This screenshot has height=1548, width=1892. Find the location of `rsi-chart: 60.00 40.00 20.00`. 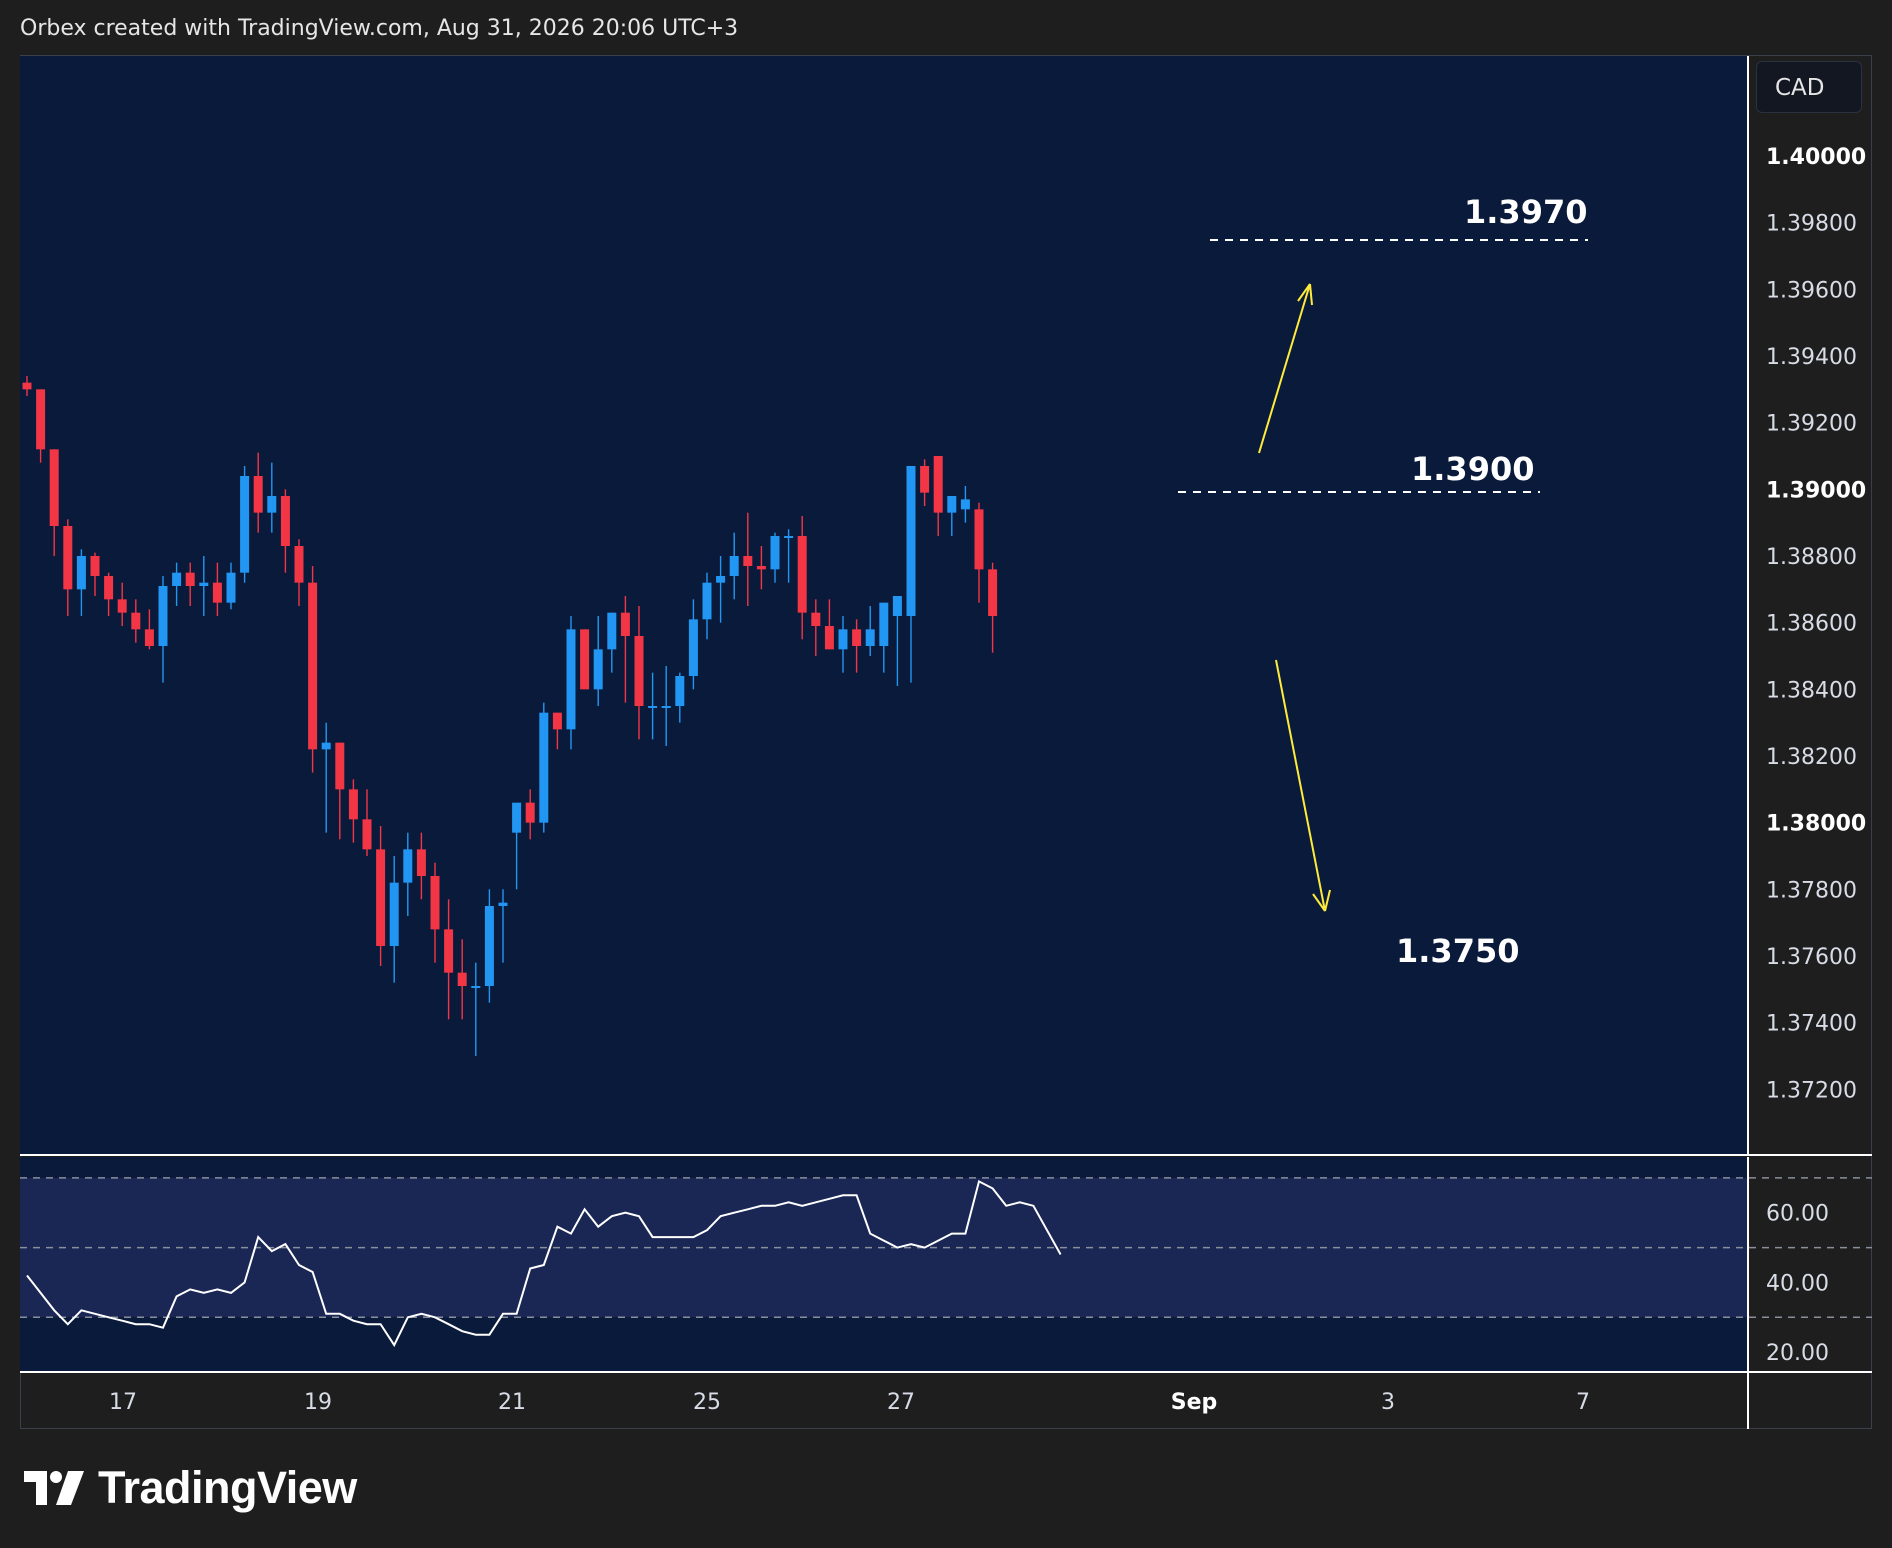

rsi-chart: 60.00 40.00 20.00 is located at coordinates (946, 1265).